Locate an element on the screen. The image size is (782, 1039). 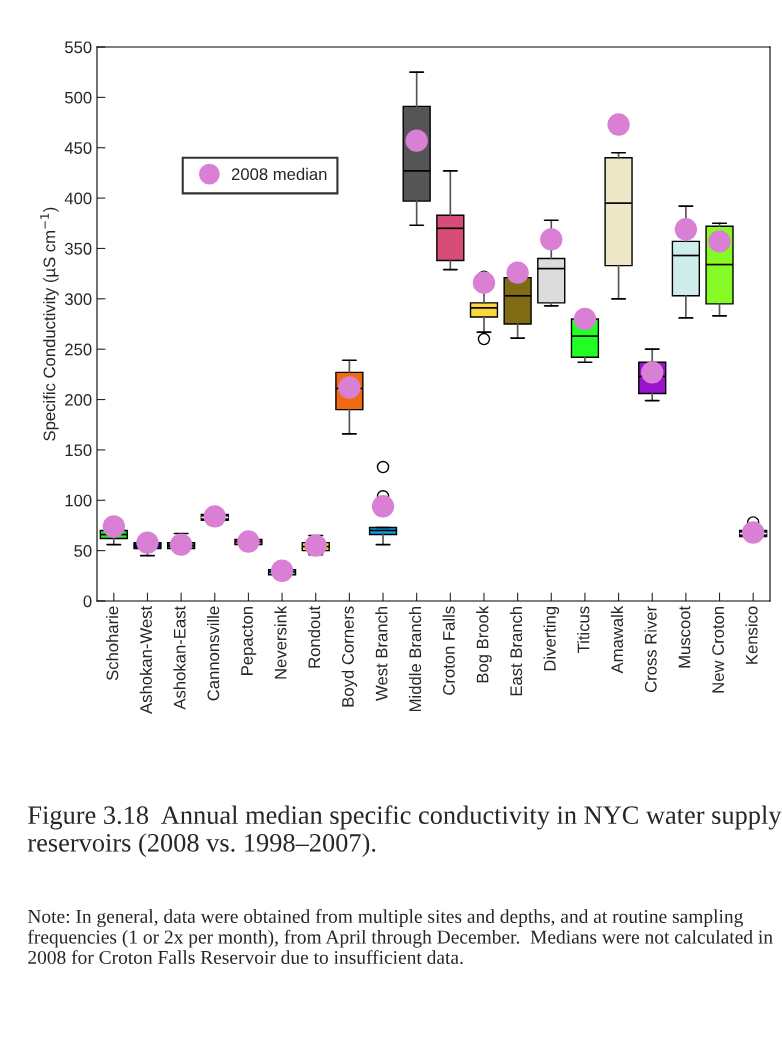
x-tick-label: Diverting is located at coordinates (551, 638).